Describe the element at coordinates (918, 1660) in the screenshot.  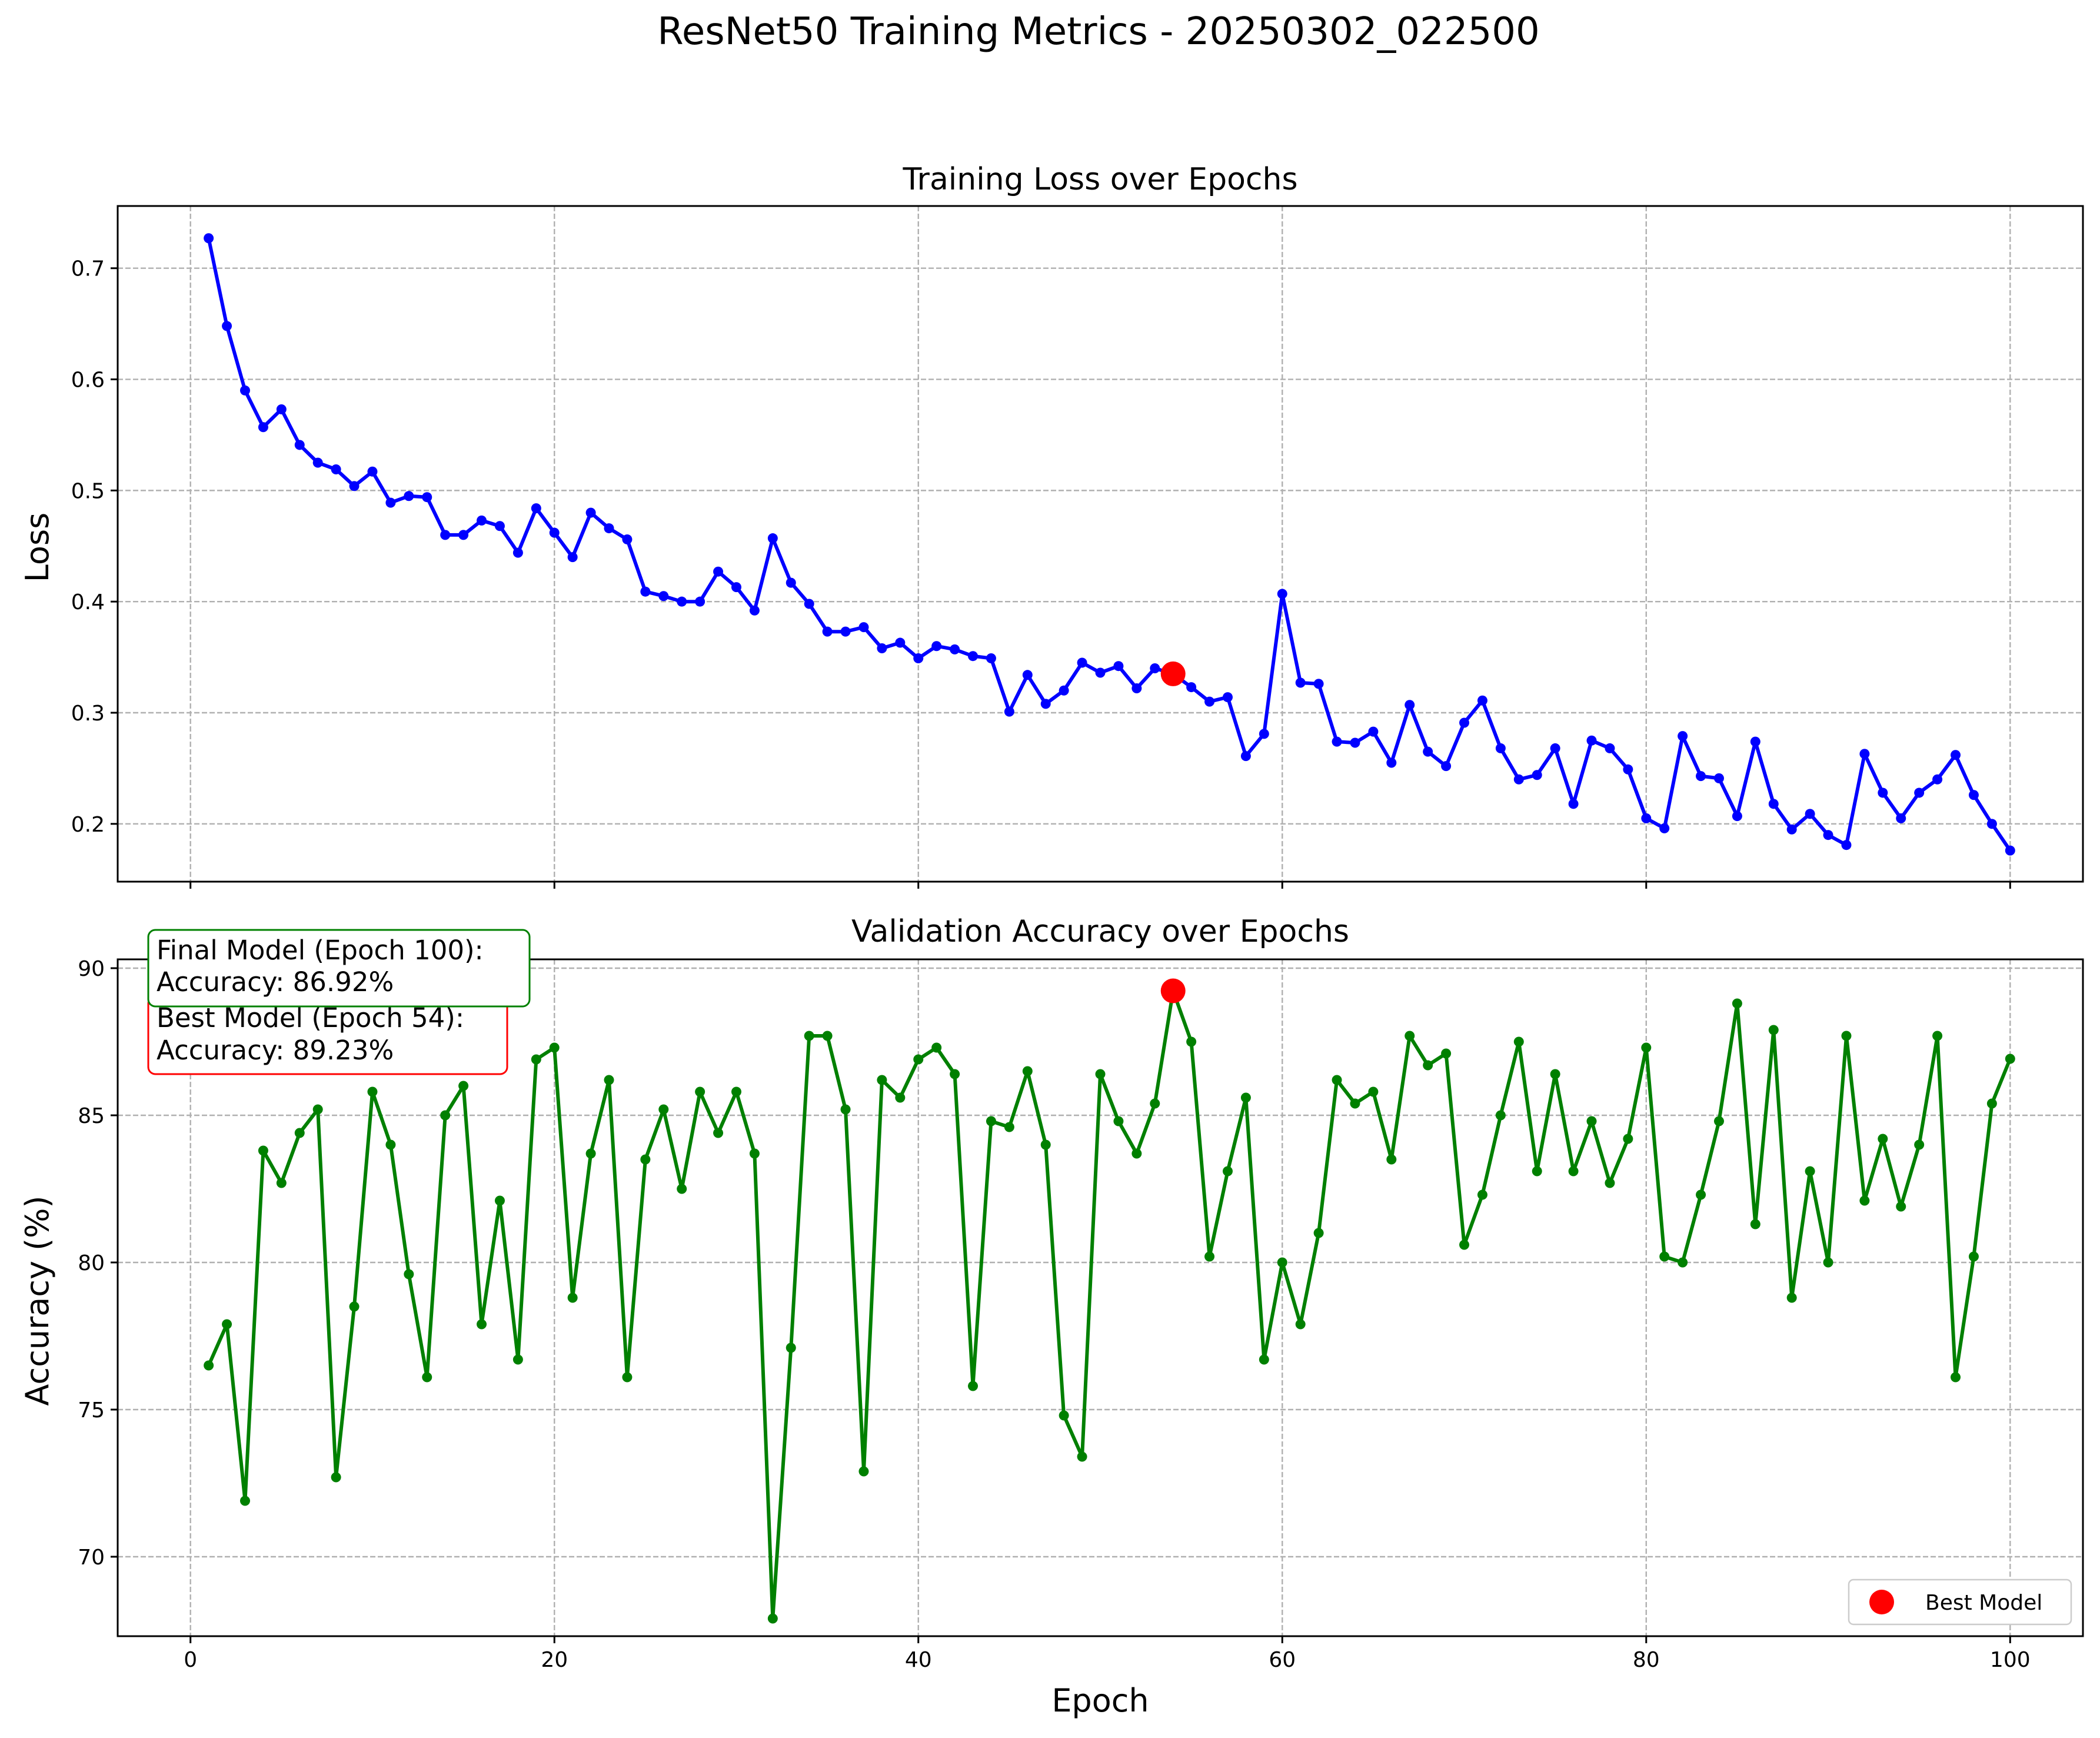
I see `accuracy-x-tick-label: 40` at that location.